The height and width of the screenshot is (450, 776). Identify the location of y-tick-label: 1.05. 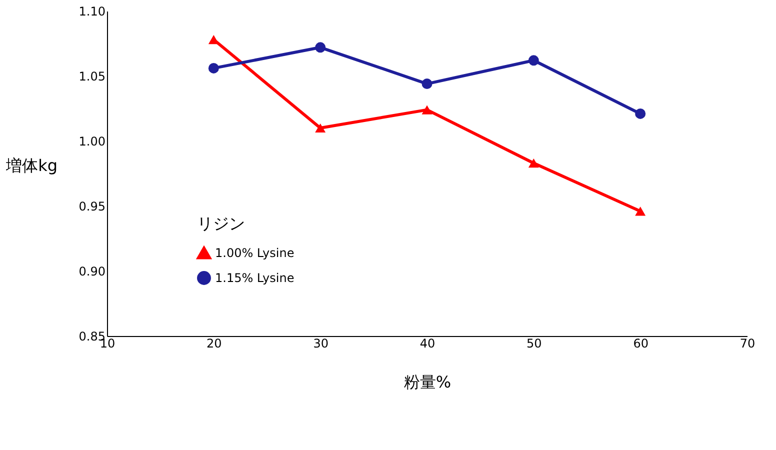
(92, 77).